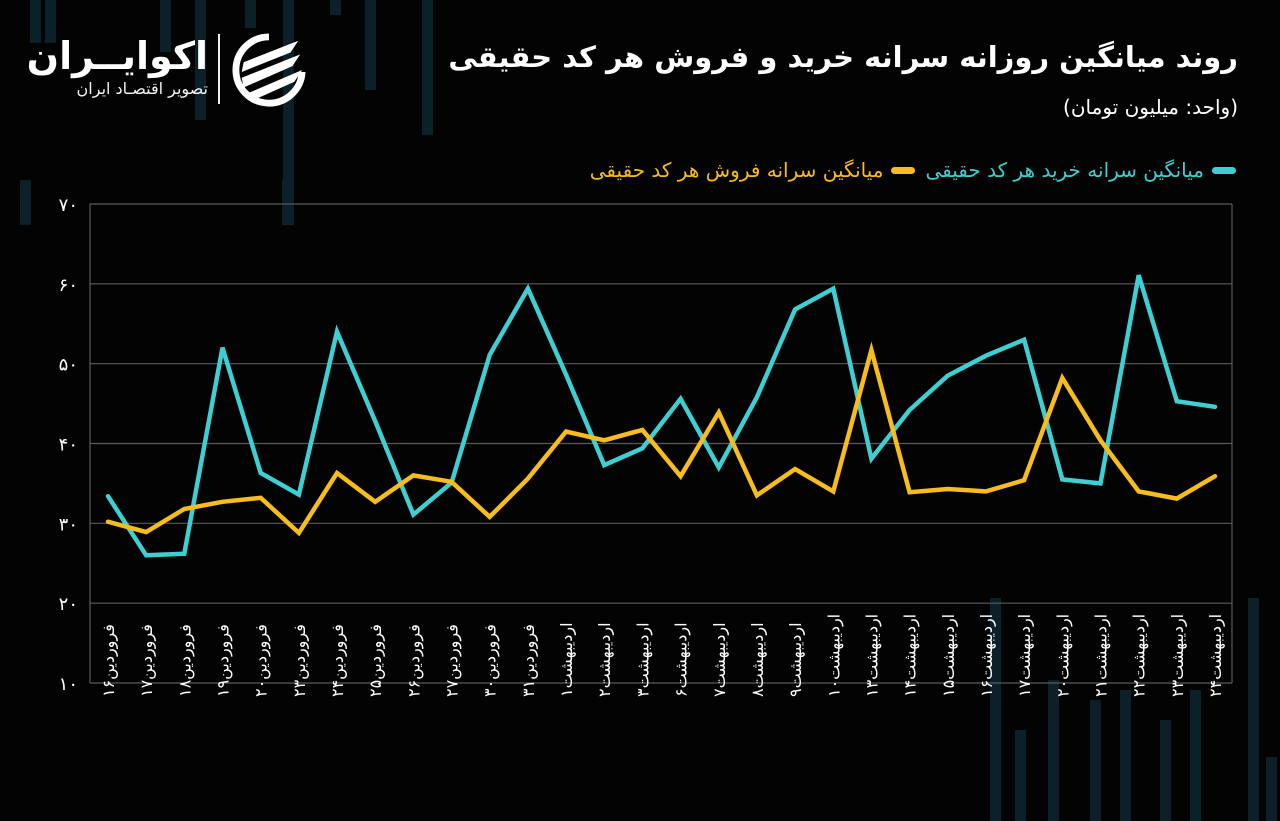 Image resolution: width=1280 pixels, height=821 pixels. What do you see at coordinates (1064, 170) in the screenshot?
I see `legend-label-buy: میانگین سرانه خرید هر کد حقیقی` at bounding box center [1064, 170].